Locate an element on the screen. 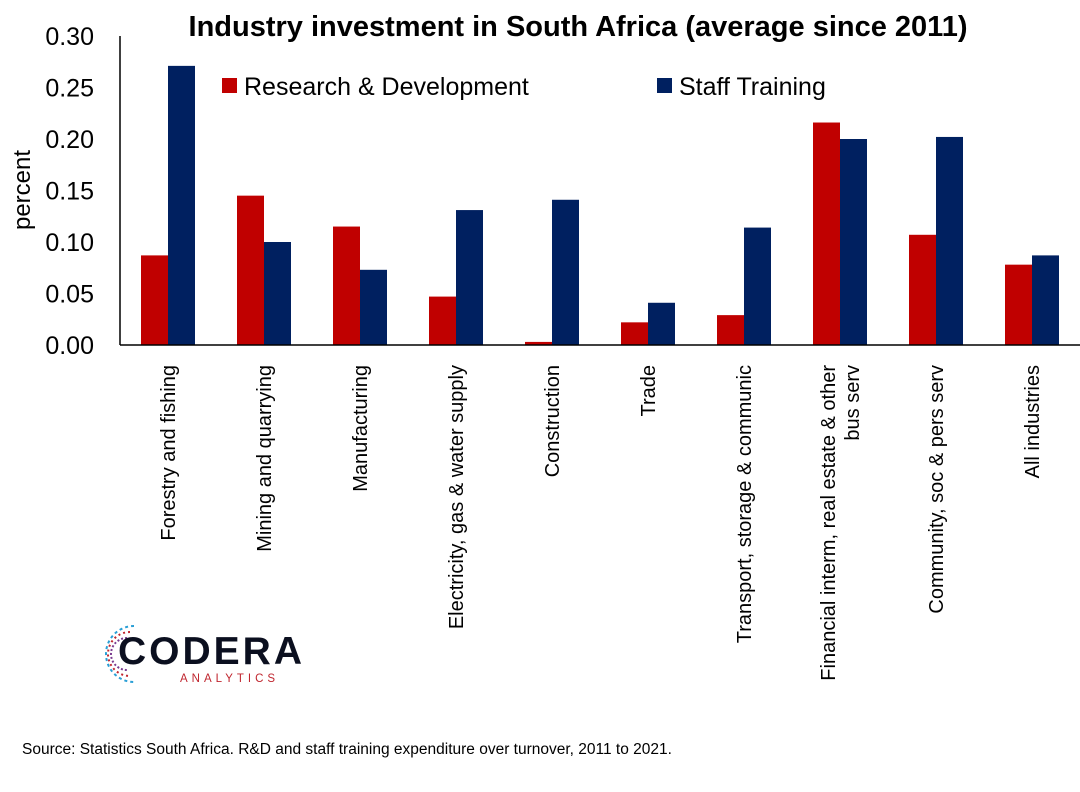  legend-label: Staff Training is located at coordinates (752, 87).